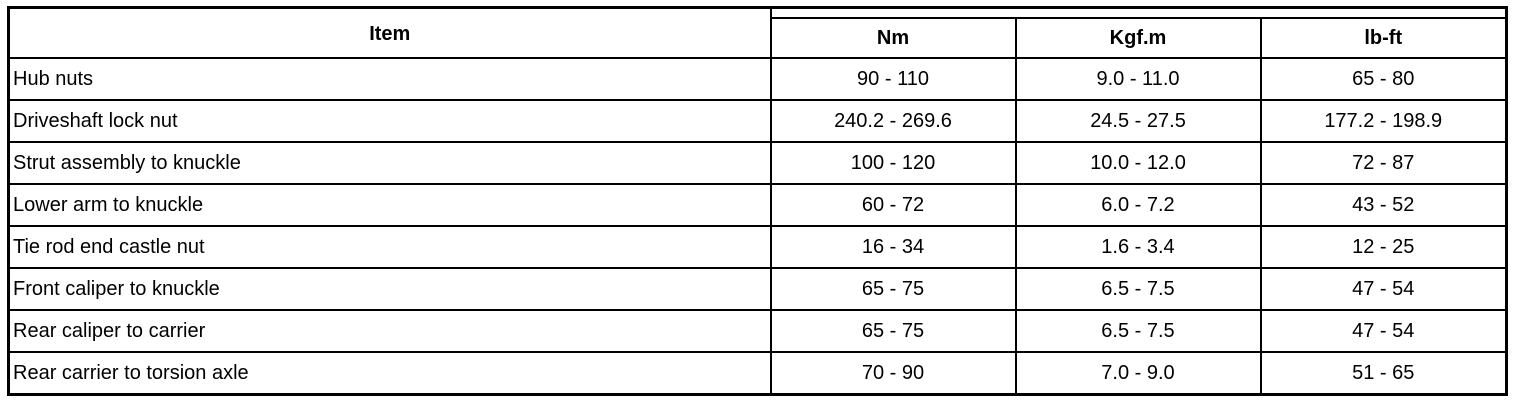  What do you see at coordinates (389, 32) in the screenshot?
I see `header-item: Item` at bounding box center [389, 32].